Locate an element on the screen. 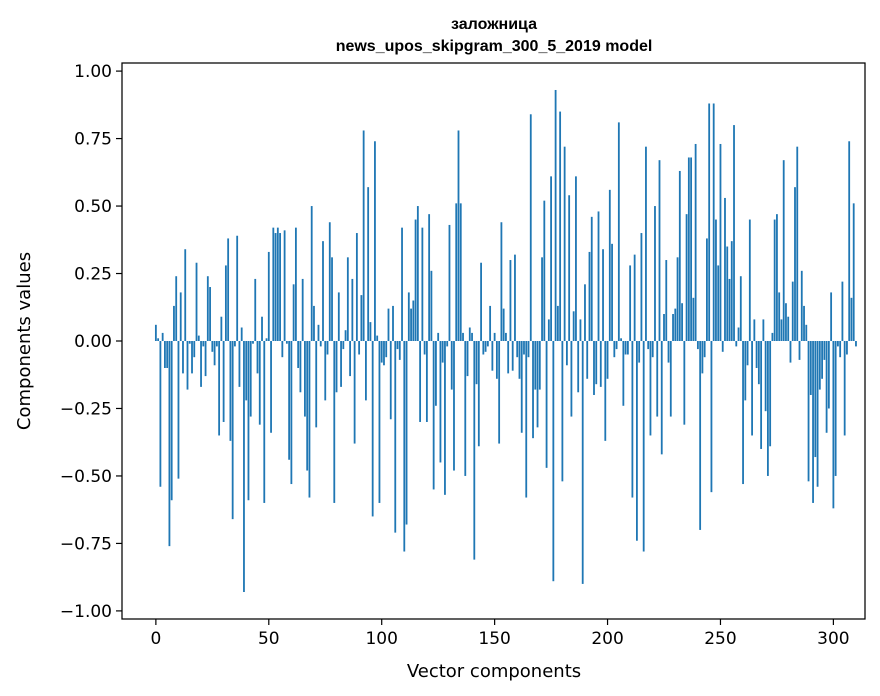 The height and width of the screenshot is (696, 880). x-tick-label: 200 is located at coordinates (607, 639).